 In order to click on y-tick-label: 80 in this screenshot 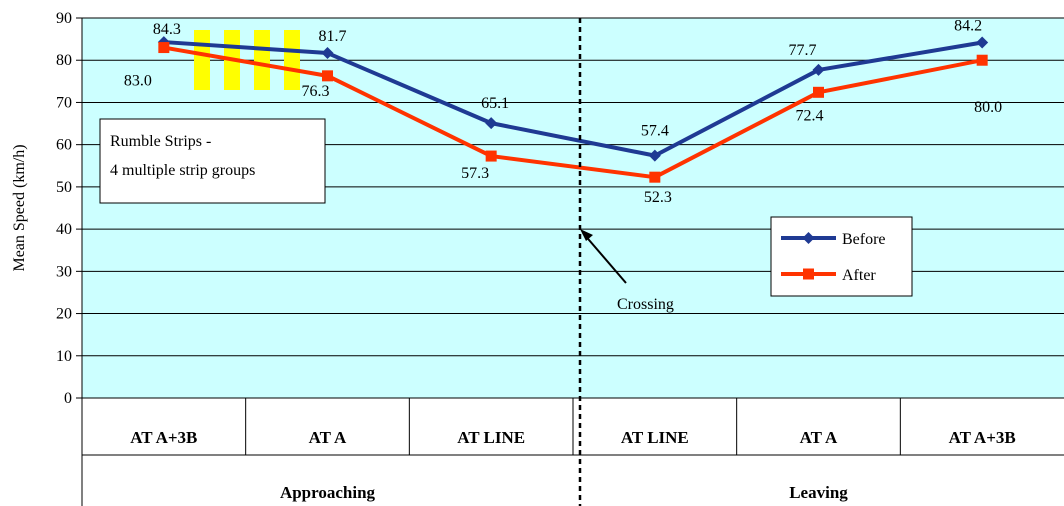, I will do `click(64, 60)`.